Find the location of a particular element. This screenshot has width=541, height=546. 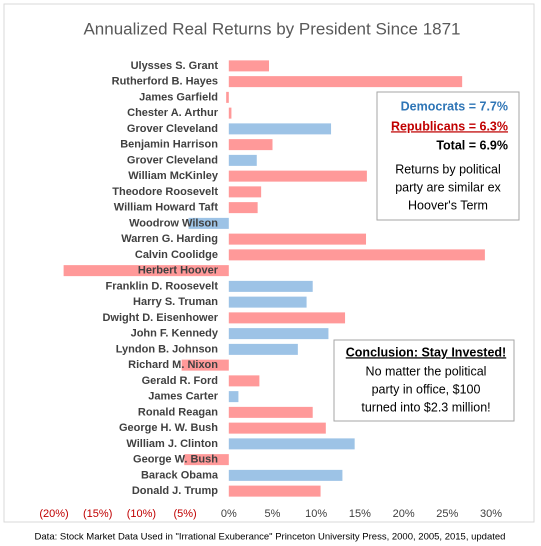

y-tick-label: Donald J. Trump is located at coordinates (175, 491).